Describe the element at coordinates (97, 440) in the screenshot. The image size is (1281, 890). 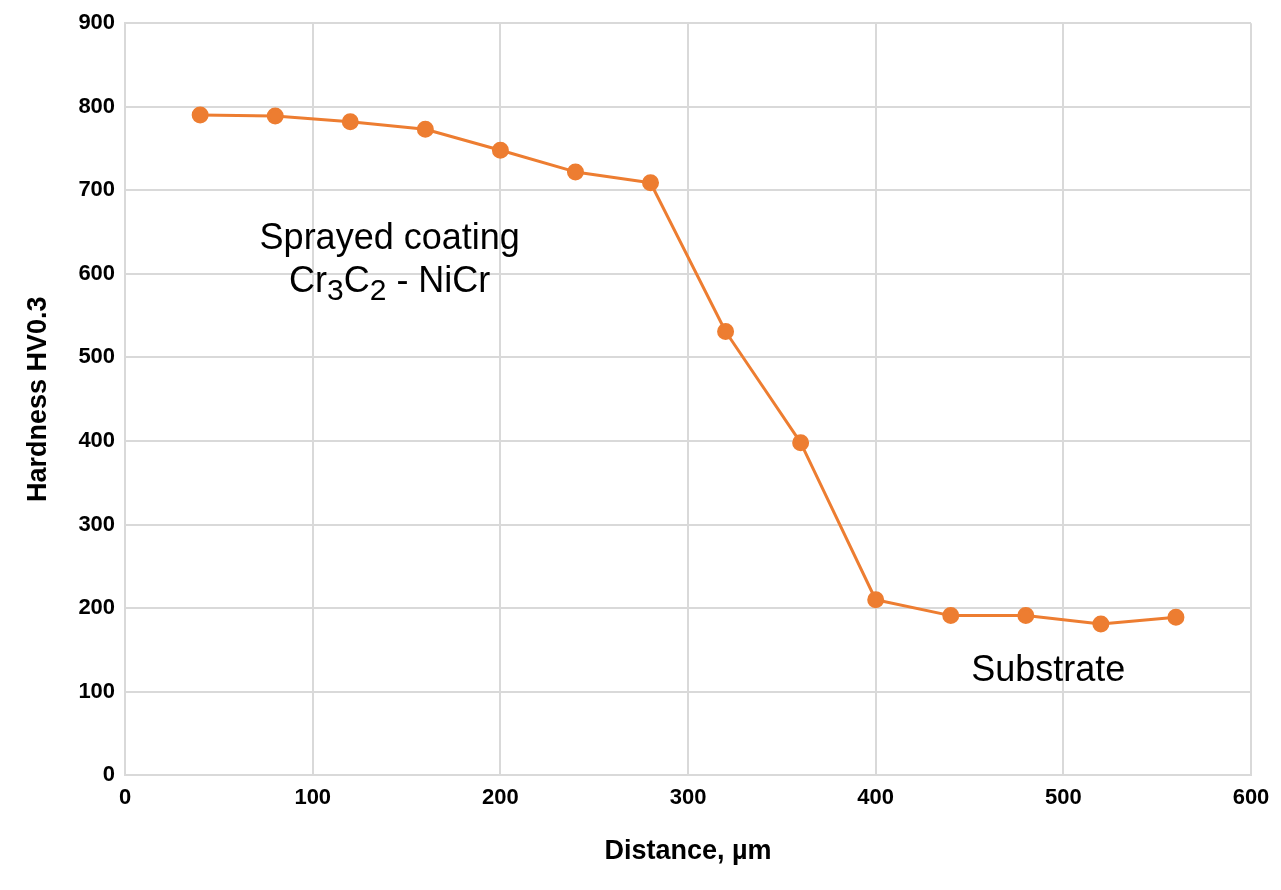
I see `y-tick-label: 400` at that location.